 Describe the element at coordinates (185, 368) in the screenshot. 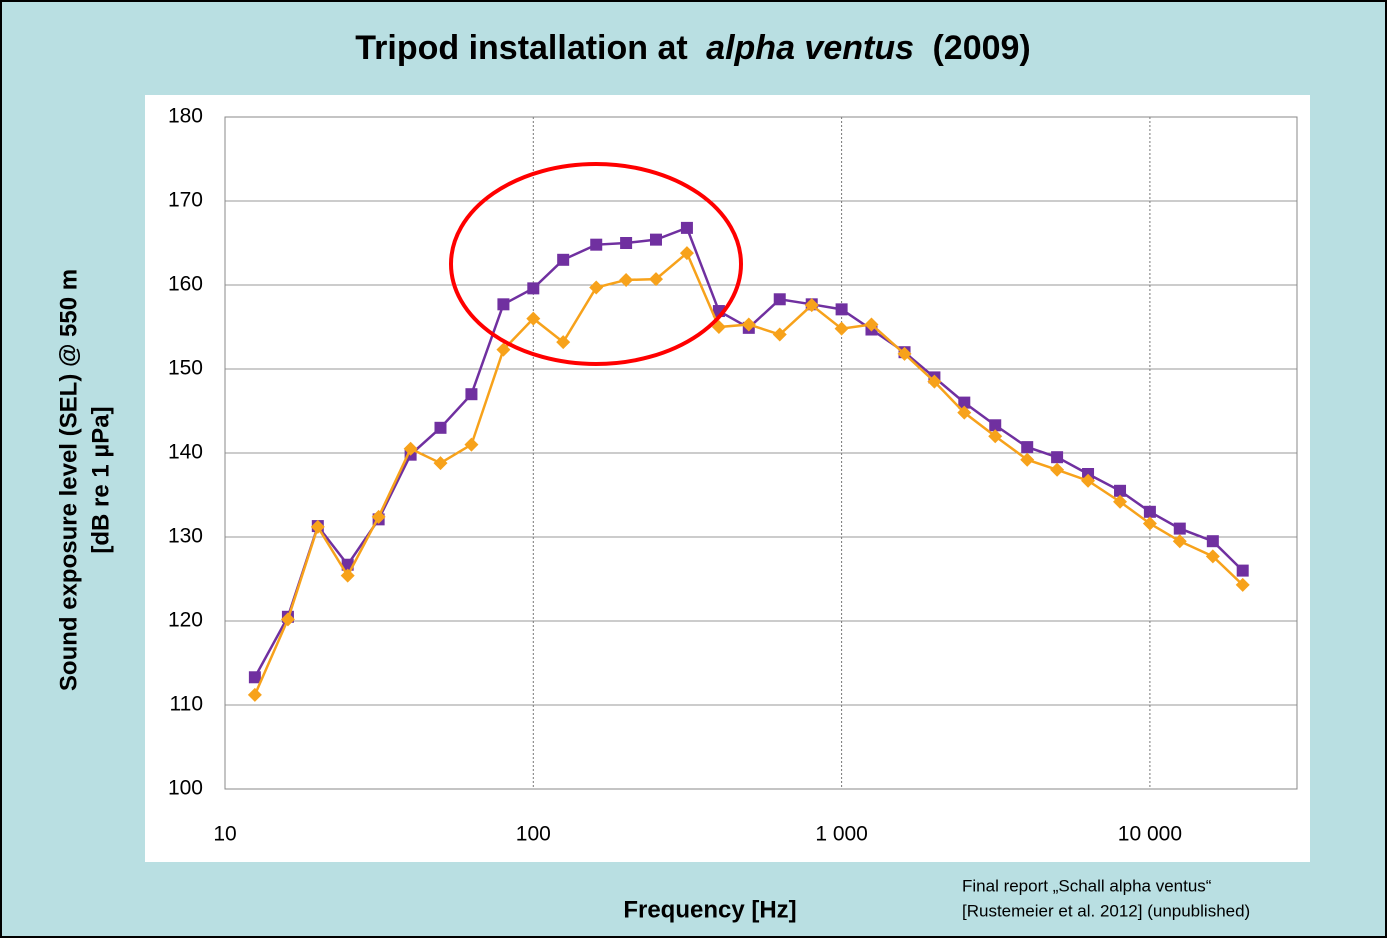

I see `y-tick-label: 150` at that location.